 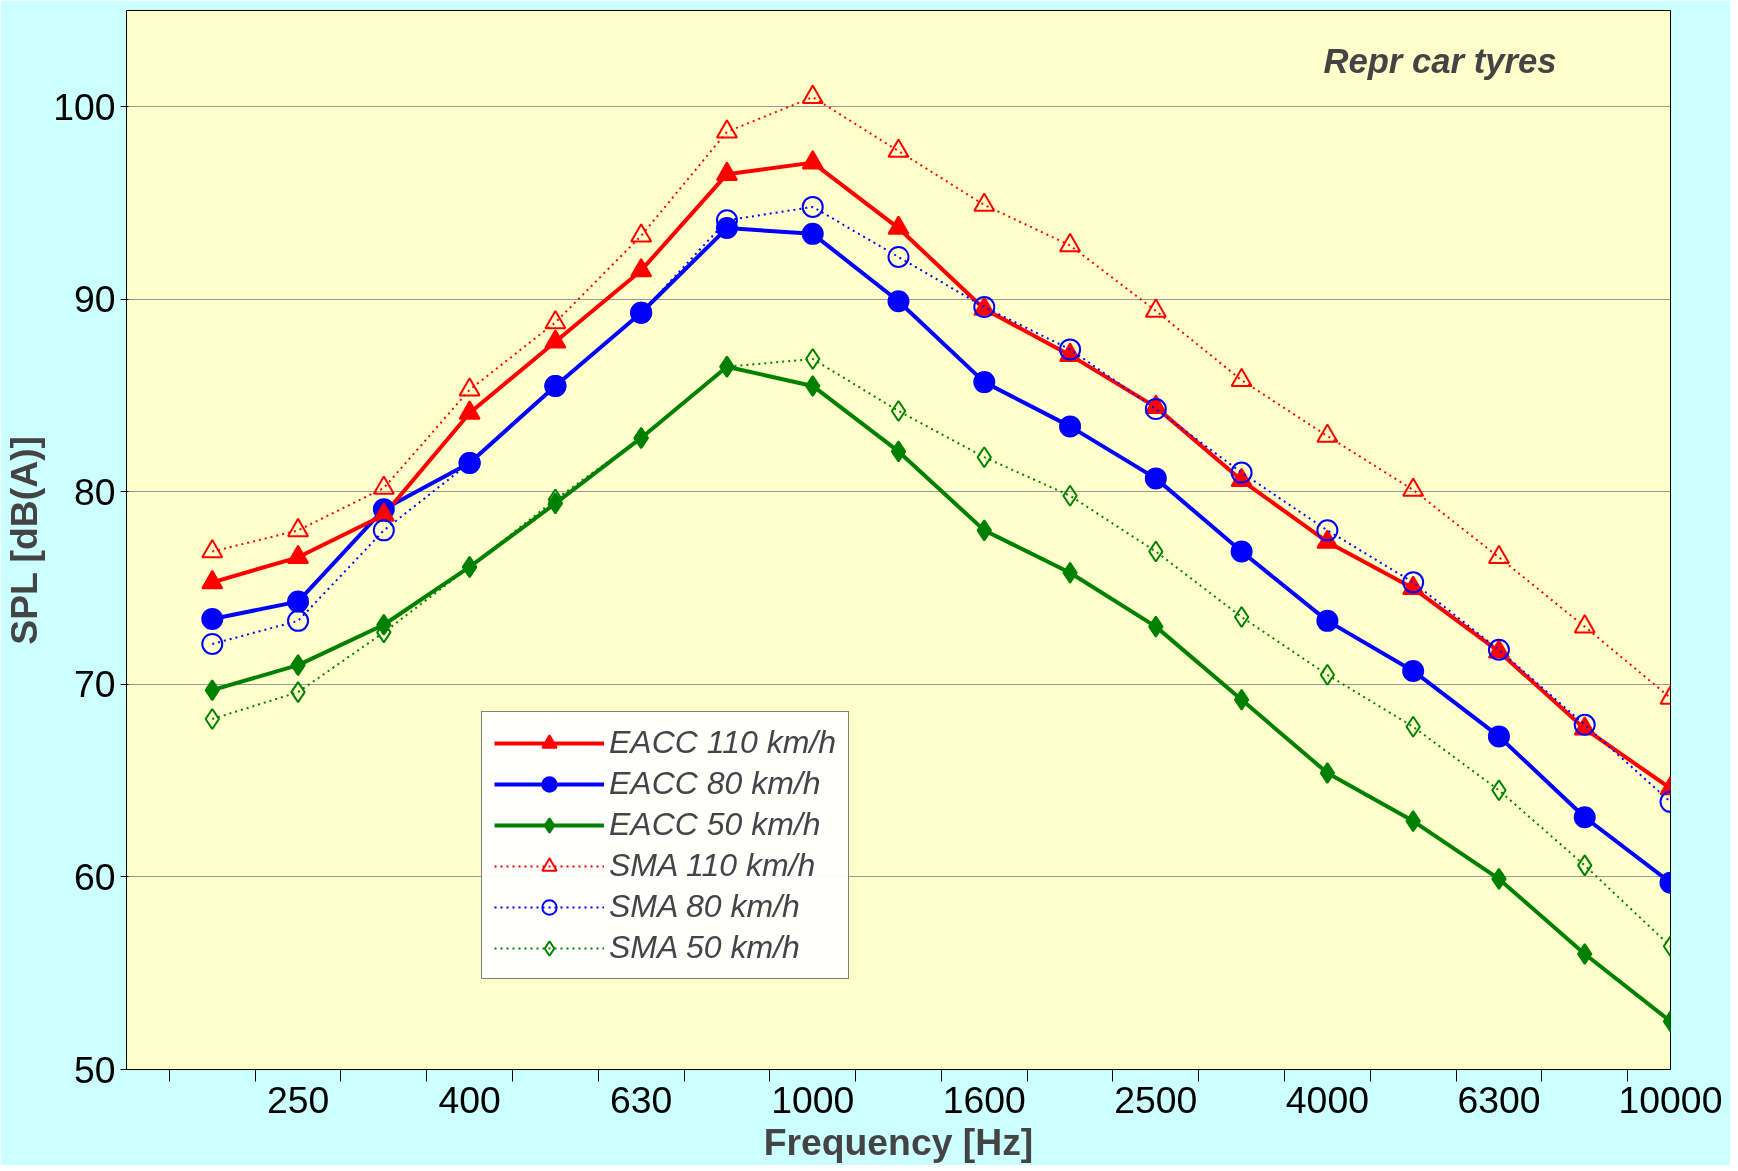 What do you see at coordinates (94, 684) in the screenshot?
I see `y-tick-label: 70` at bounding box center [94, 684].